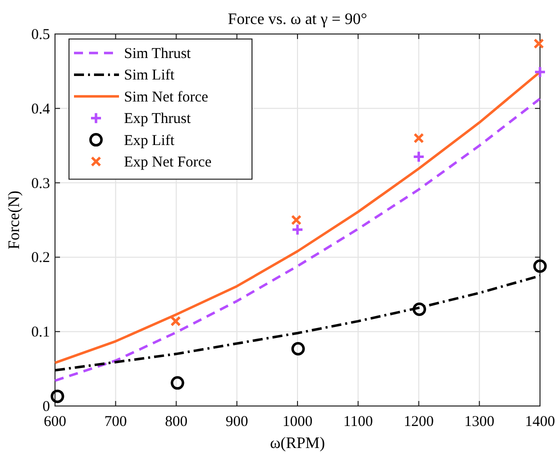  I want to click on x-tick-label: 700, so click(115, 422).